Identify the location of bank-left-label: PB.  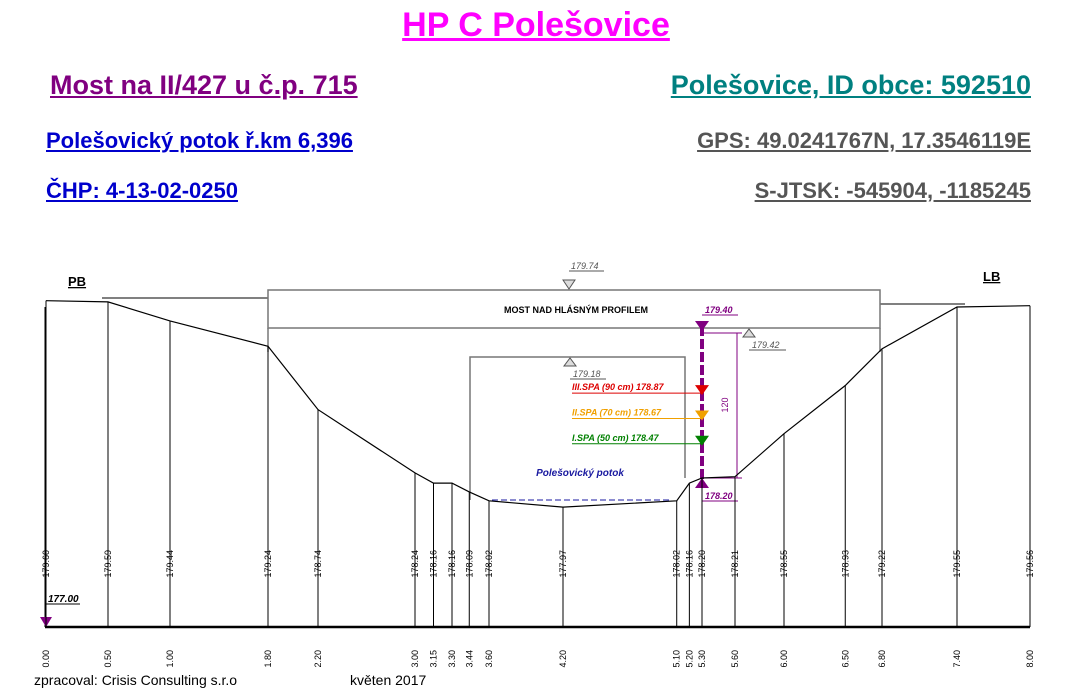
(77, 281).